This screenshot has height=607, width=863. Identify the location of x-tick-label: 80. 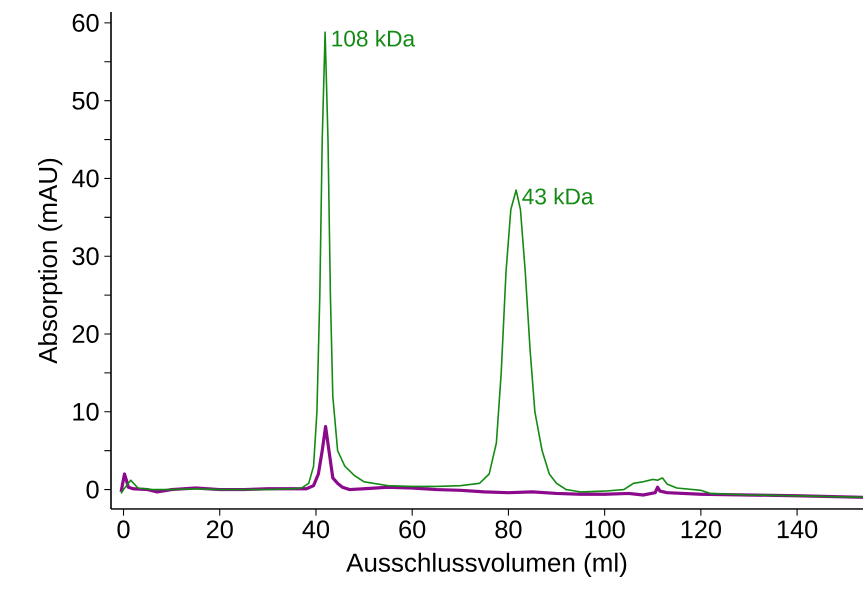
(508, 529).